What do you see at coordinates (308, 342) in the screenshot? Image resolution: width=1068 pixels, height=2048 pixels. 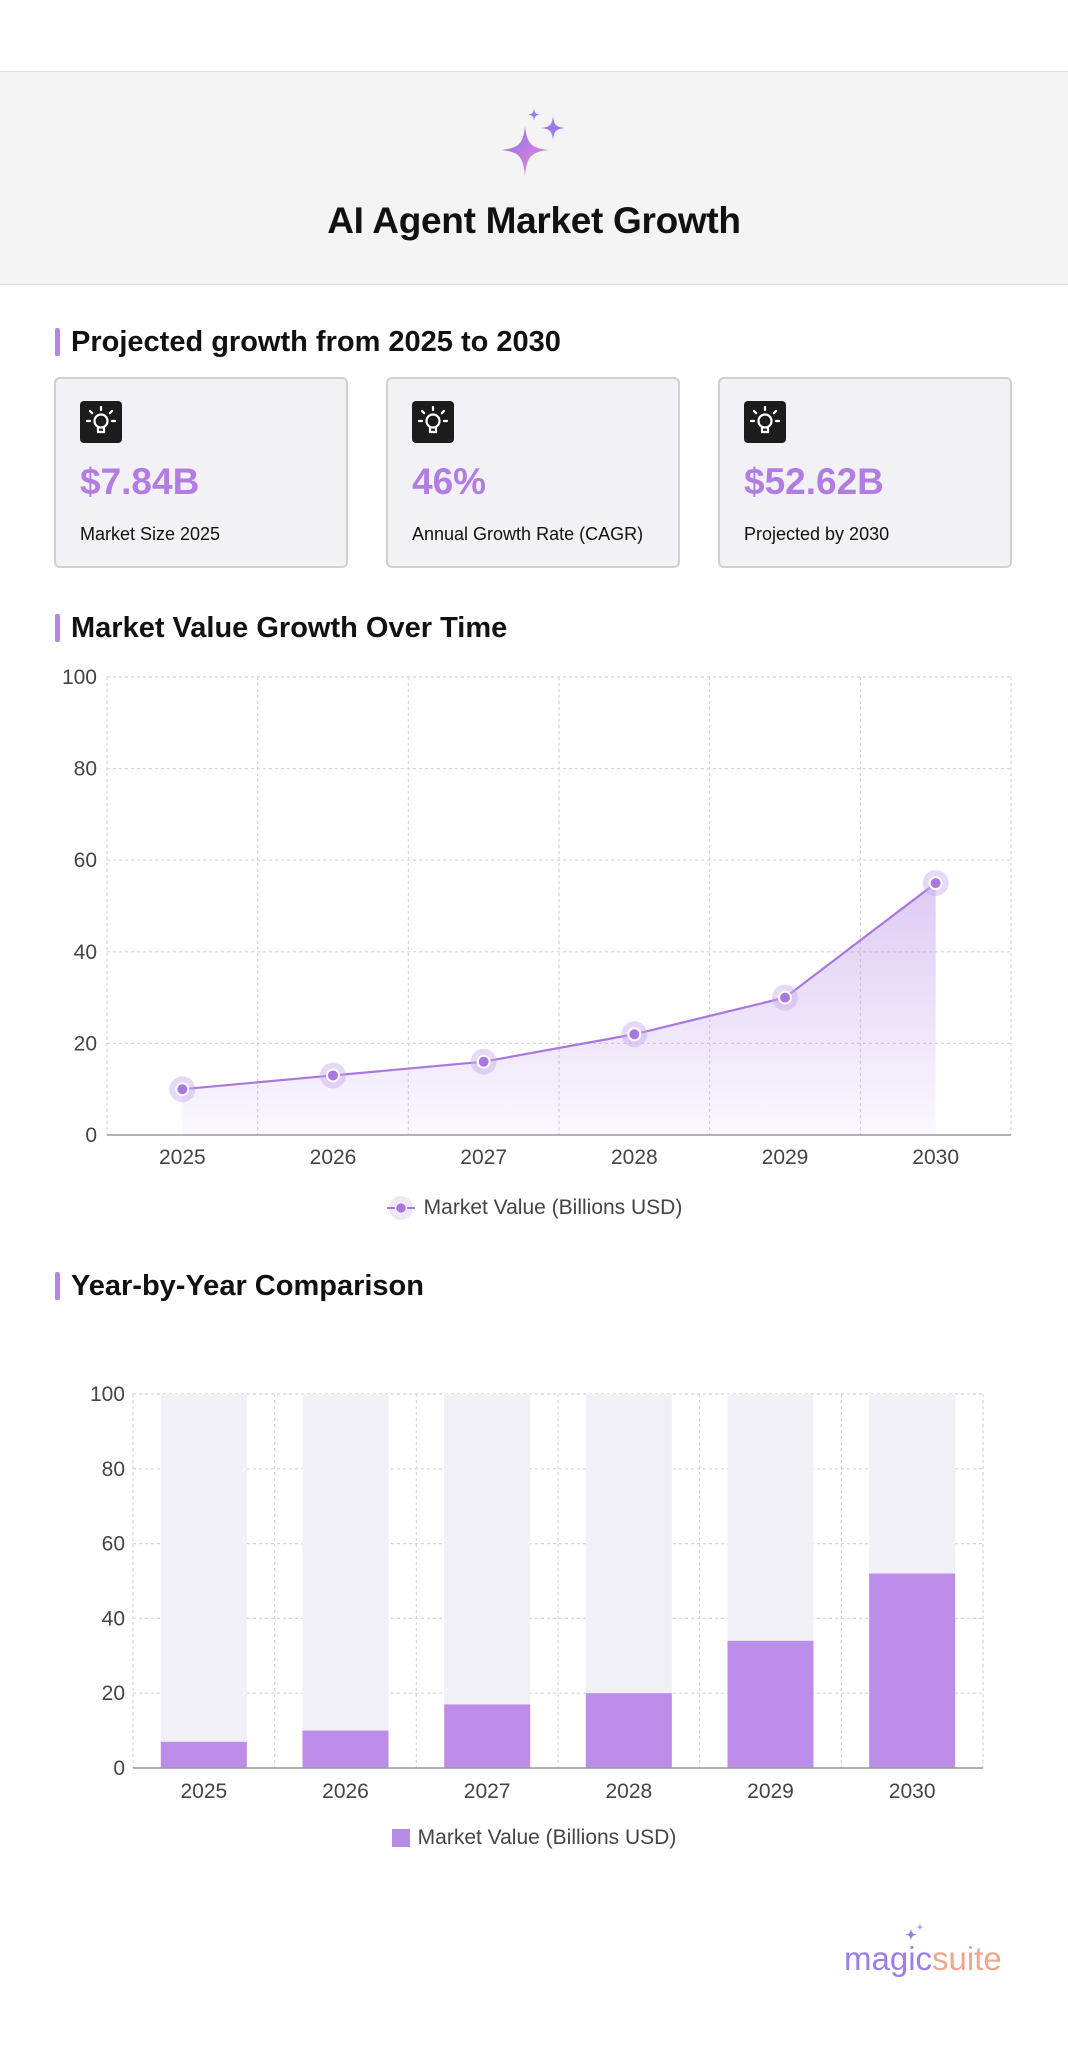 I see `stats-section-title: Projected growth from 2025 to 2030` at bounding box center [308, 342].